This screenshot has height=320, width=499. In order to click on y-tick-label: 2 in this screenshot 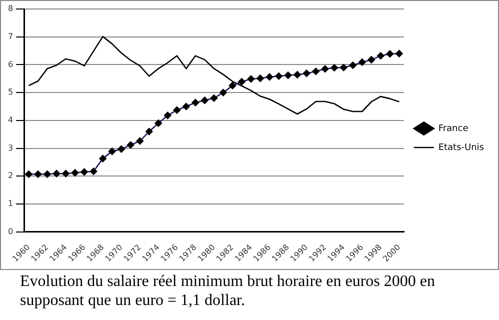, I will do `click(11, 175)`.